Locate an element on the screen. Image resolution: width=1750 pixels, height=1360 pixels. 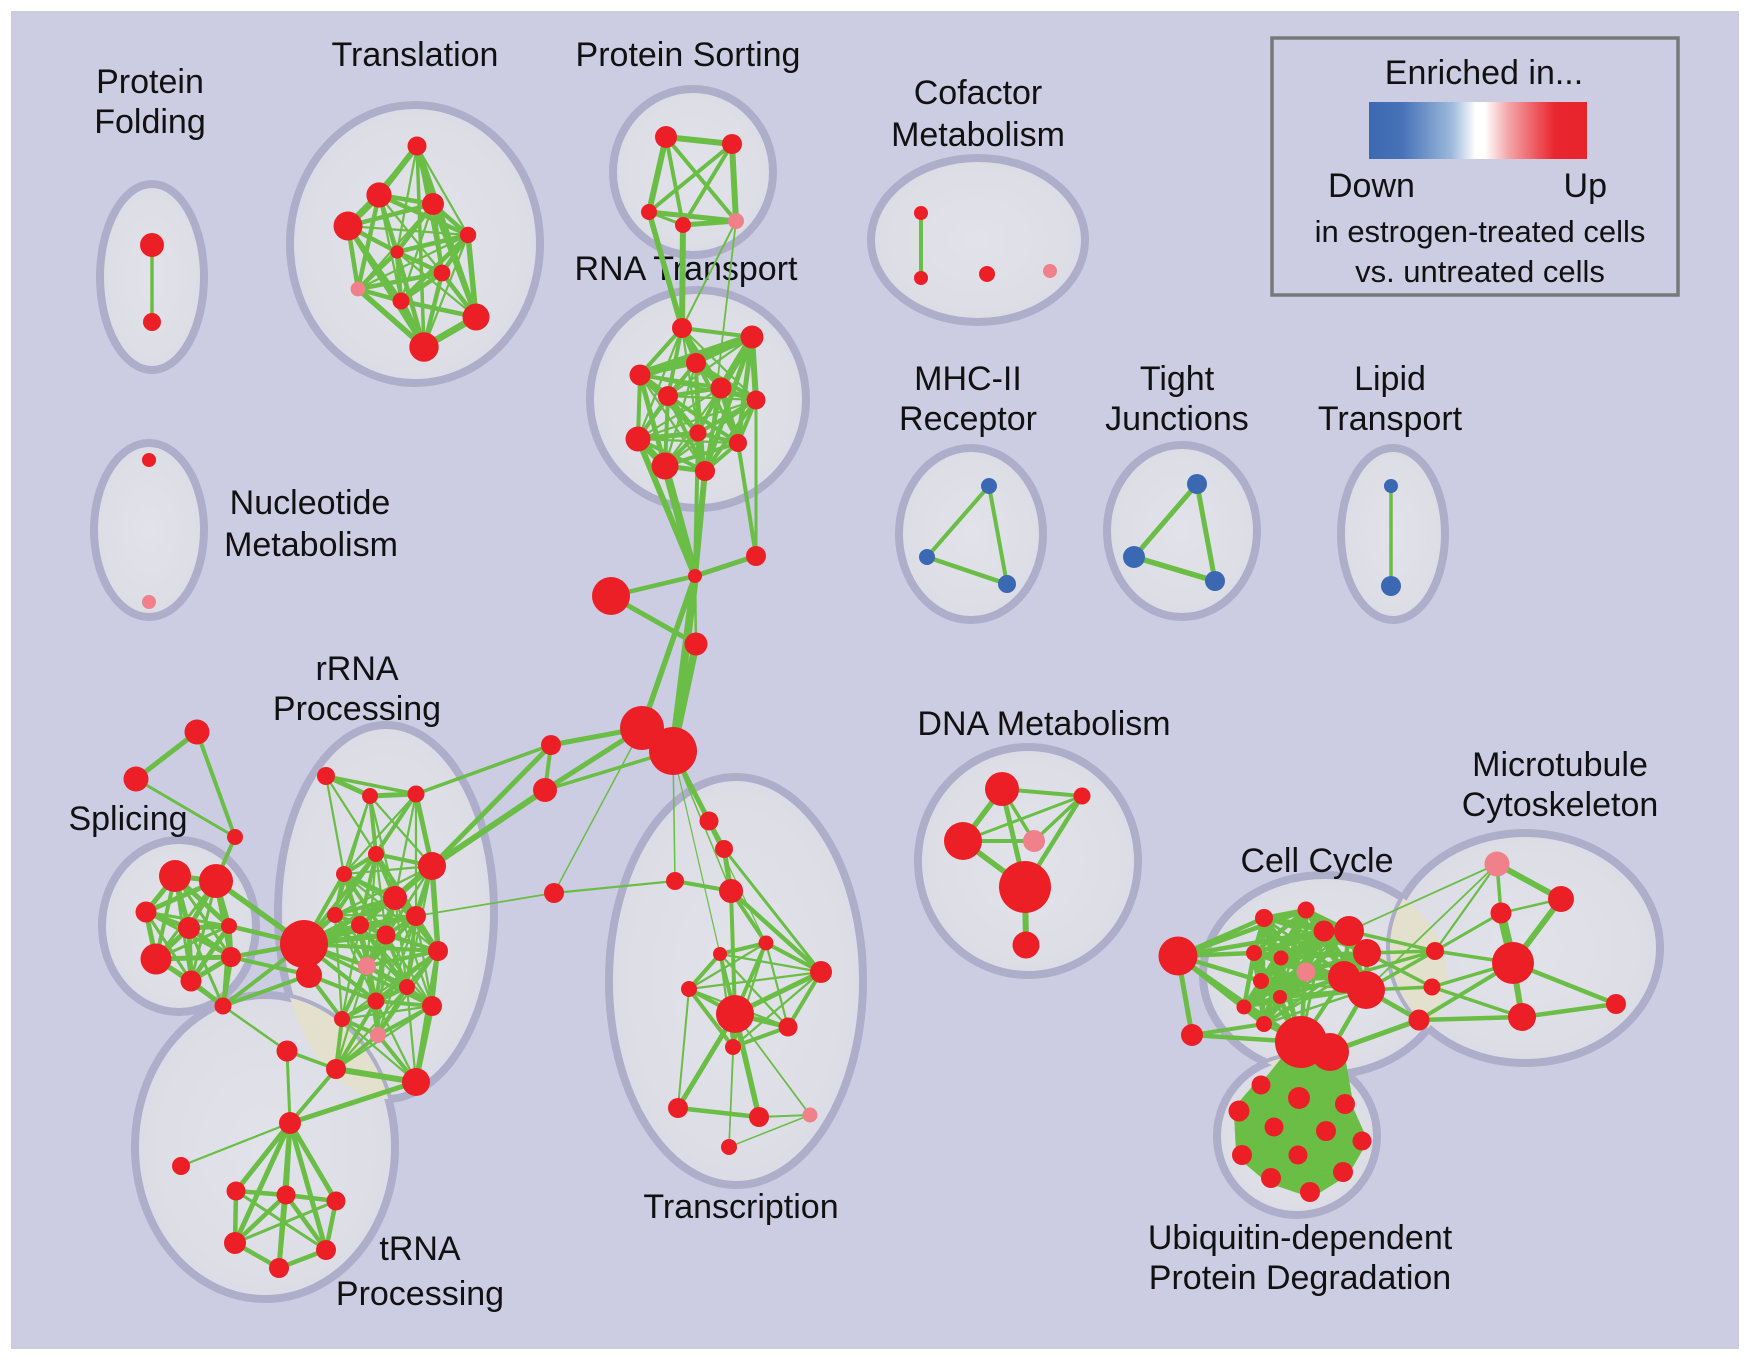
svg-text: Cofactor is located at coordinates (978, 93).